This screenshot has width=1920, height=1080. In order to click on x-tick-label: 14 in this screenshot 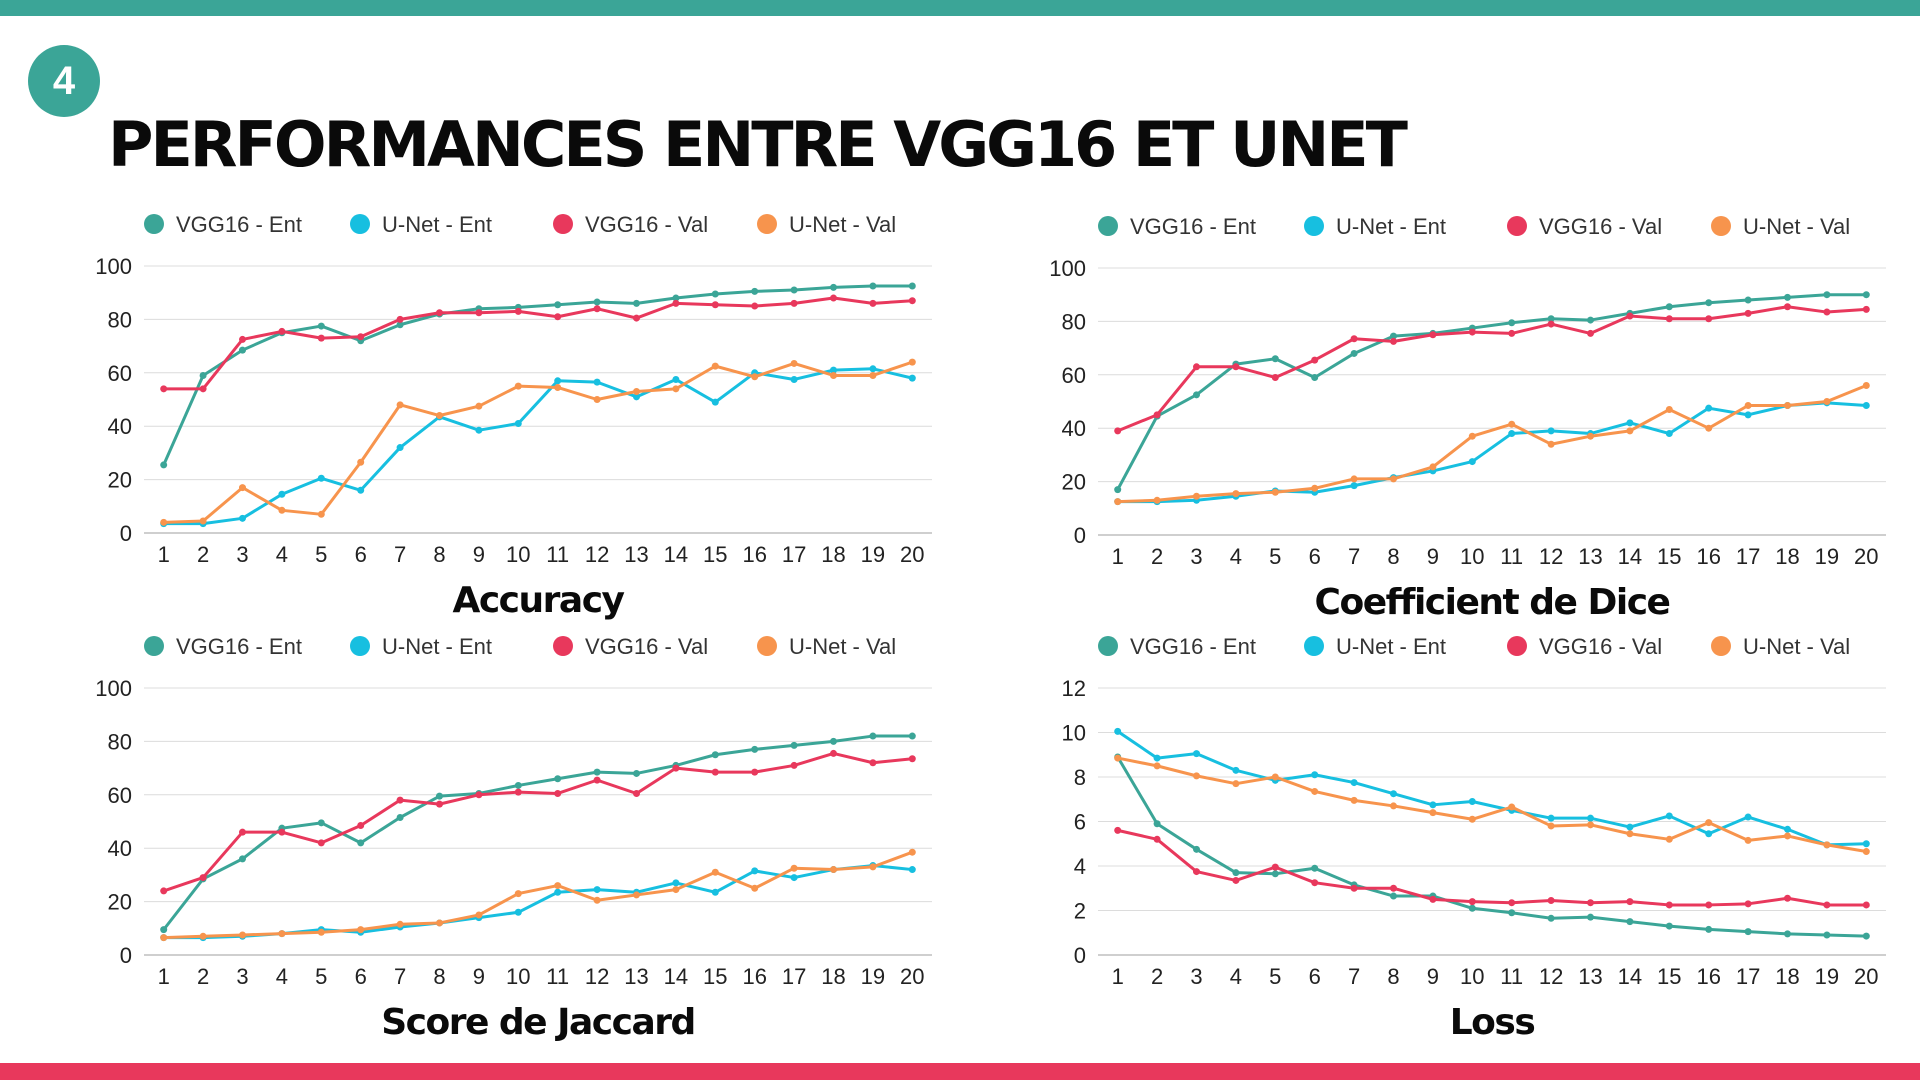, I will do `click(1630, 556)`.